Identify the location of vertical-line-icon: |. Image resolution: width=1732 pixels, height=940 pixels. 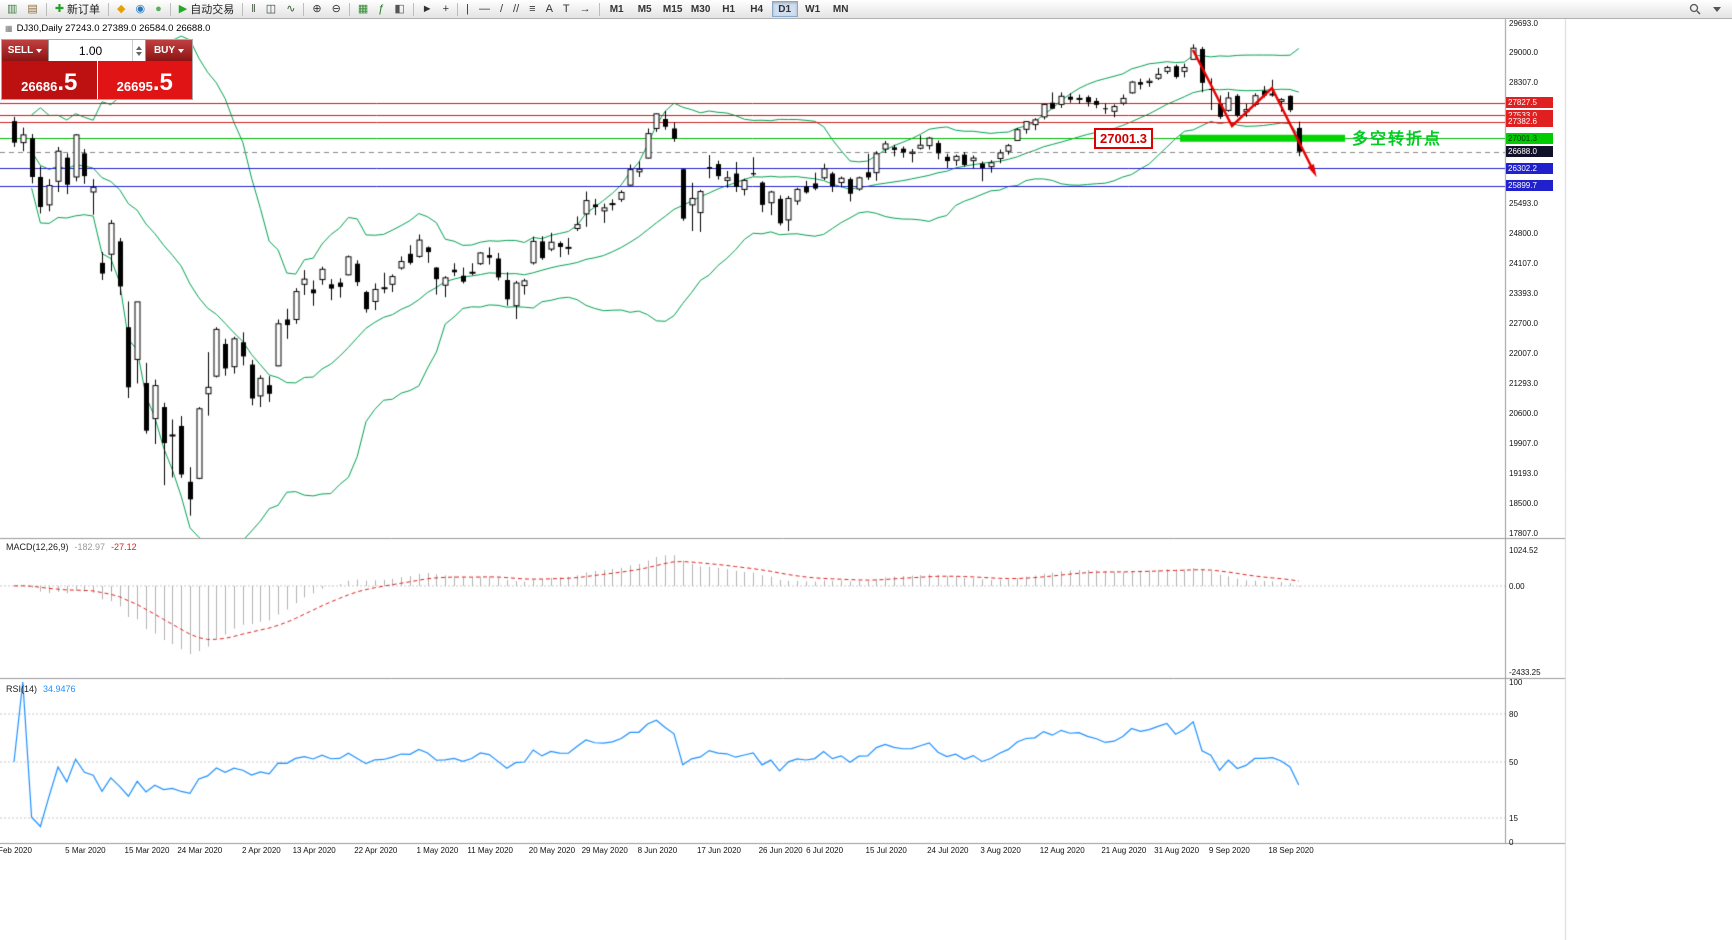
(467, 8).